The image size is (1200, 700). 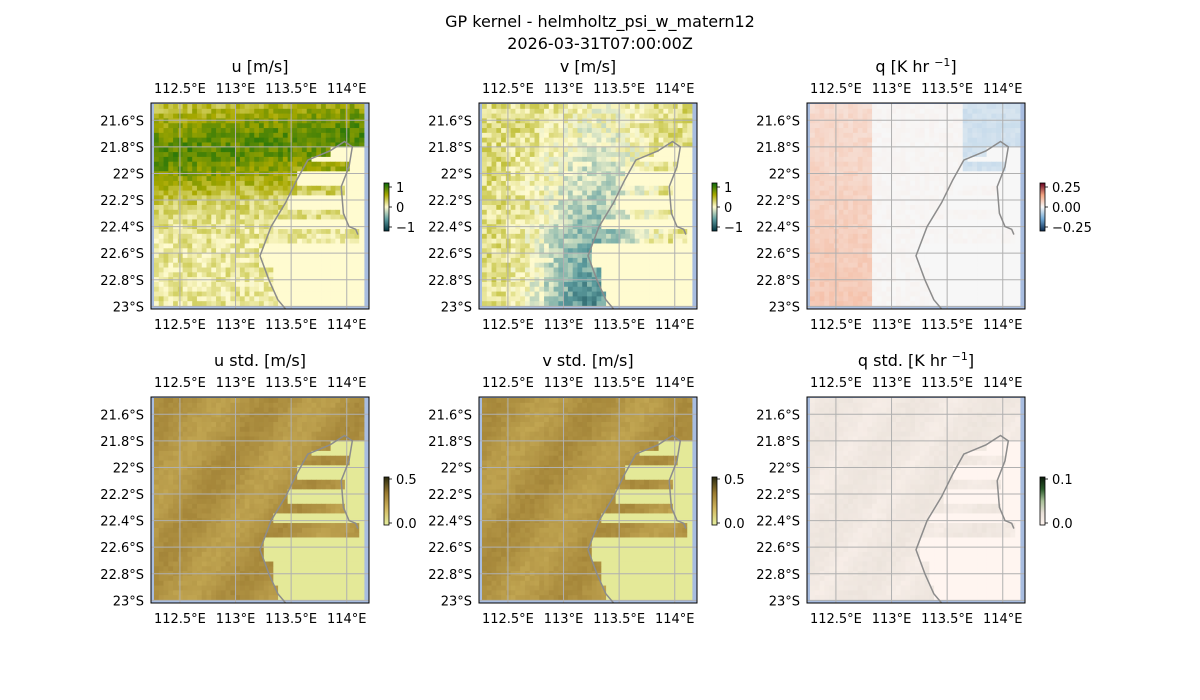 What do you see at coordinates (588, 66) in the screenshot?
I see `panel-title: v [m/s]` at bounding box center [588, 66].